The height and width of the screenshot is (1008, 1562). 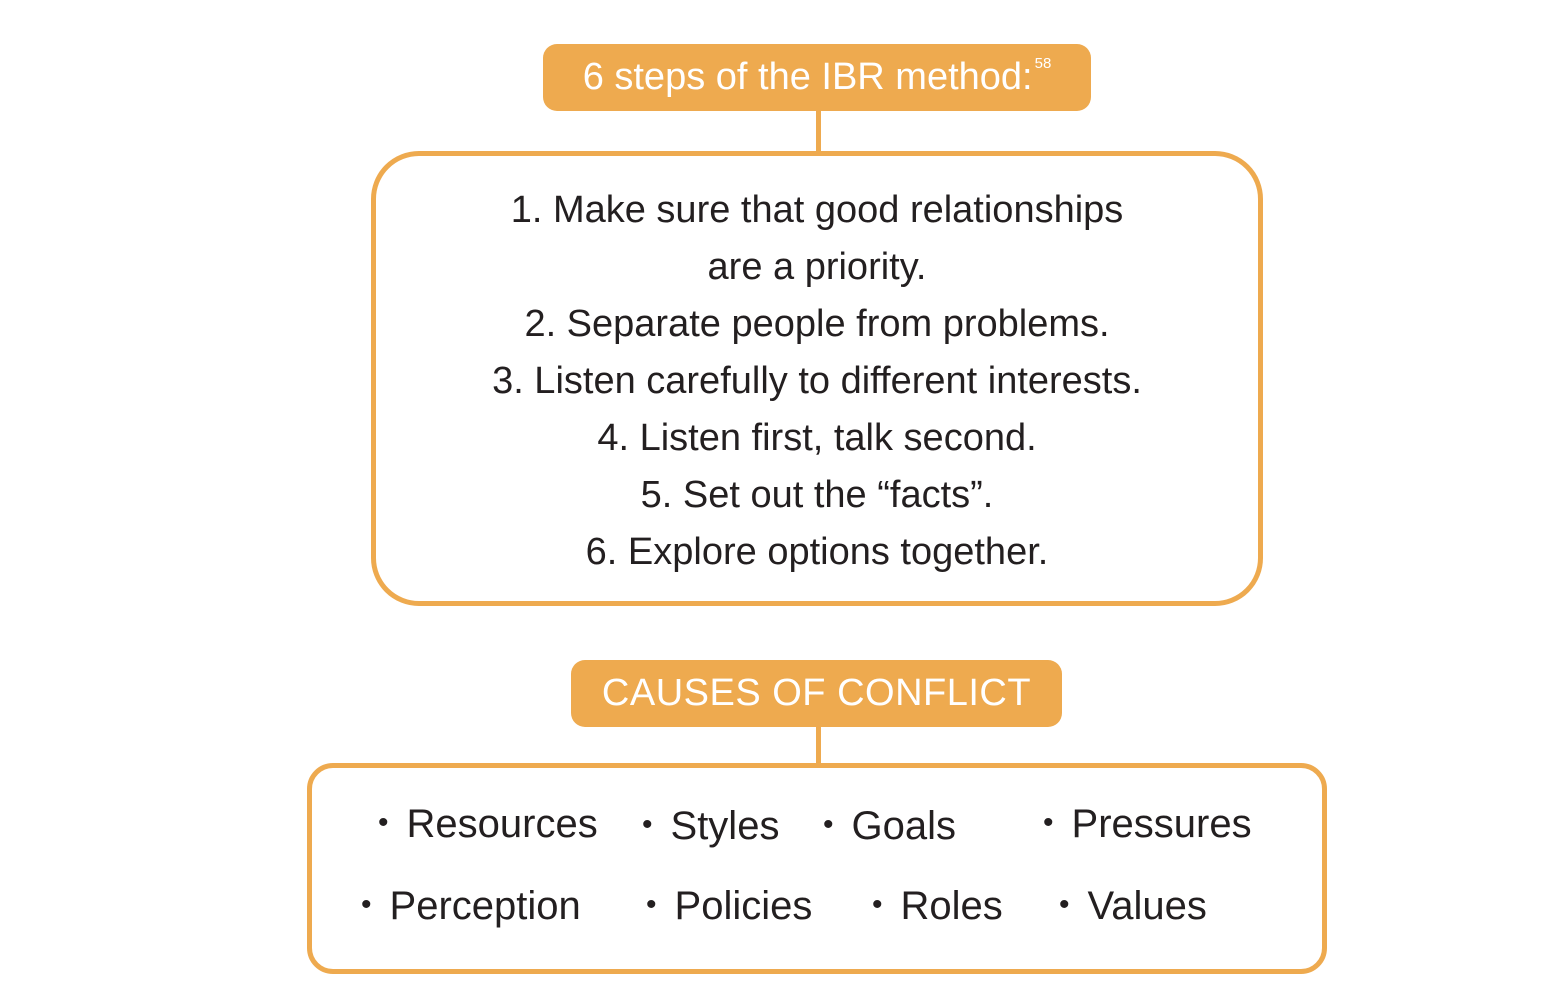 I want to click on cause-label: Pressures, so click(x=1161, y=824).